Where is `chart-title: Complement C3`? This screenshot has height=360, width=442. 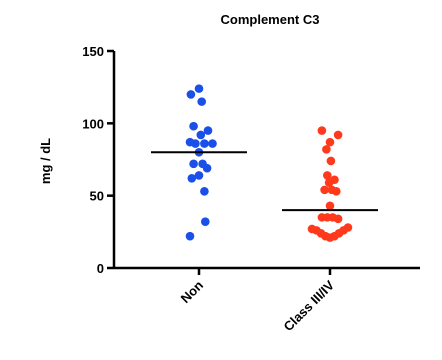
chart-title: Complement C3 is located at coordinates (270, 19).